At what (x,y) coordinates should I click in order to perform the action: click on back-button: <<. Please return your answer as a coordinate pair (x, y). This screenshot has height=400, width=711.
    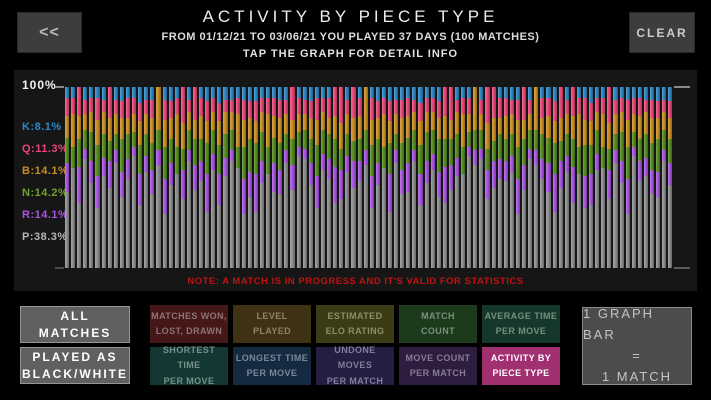
    Looking at the image, I should click on (49, 32).